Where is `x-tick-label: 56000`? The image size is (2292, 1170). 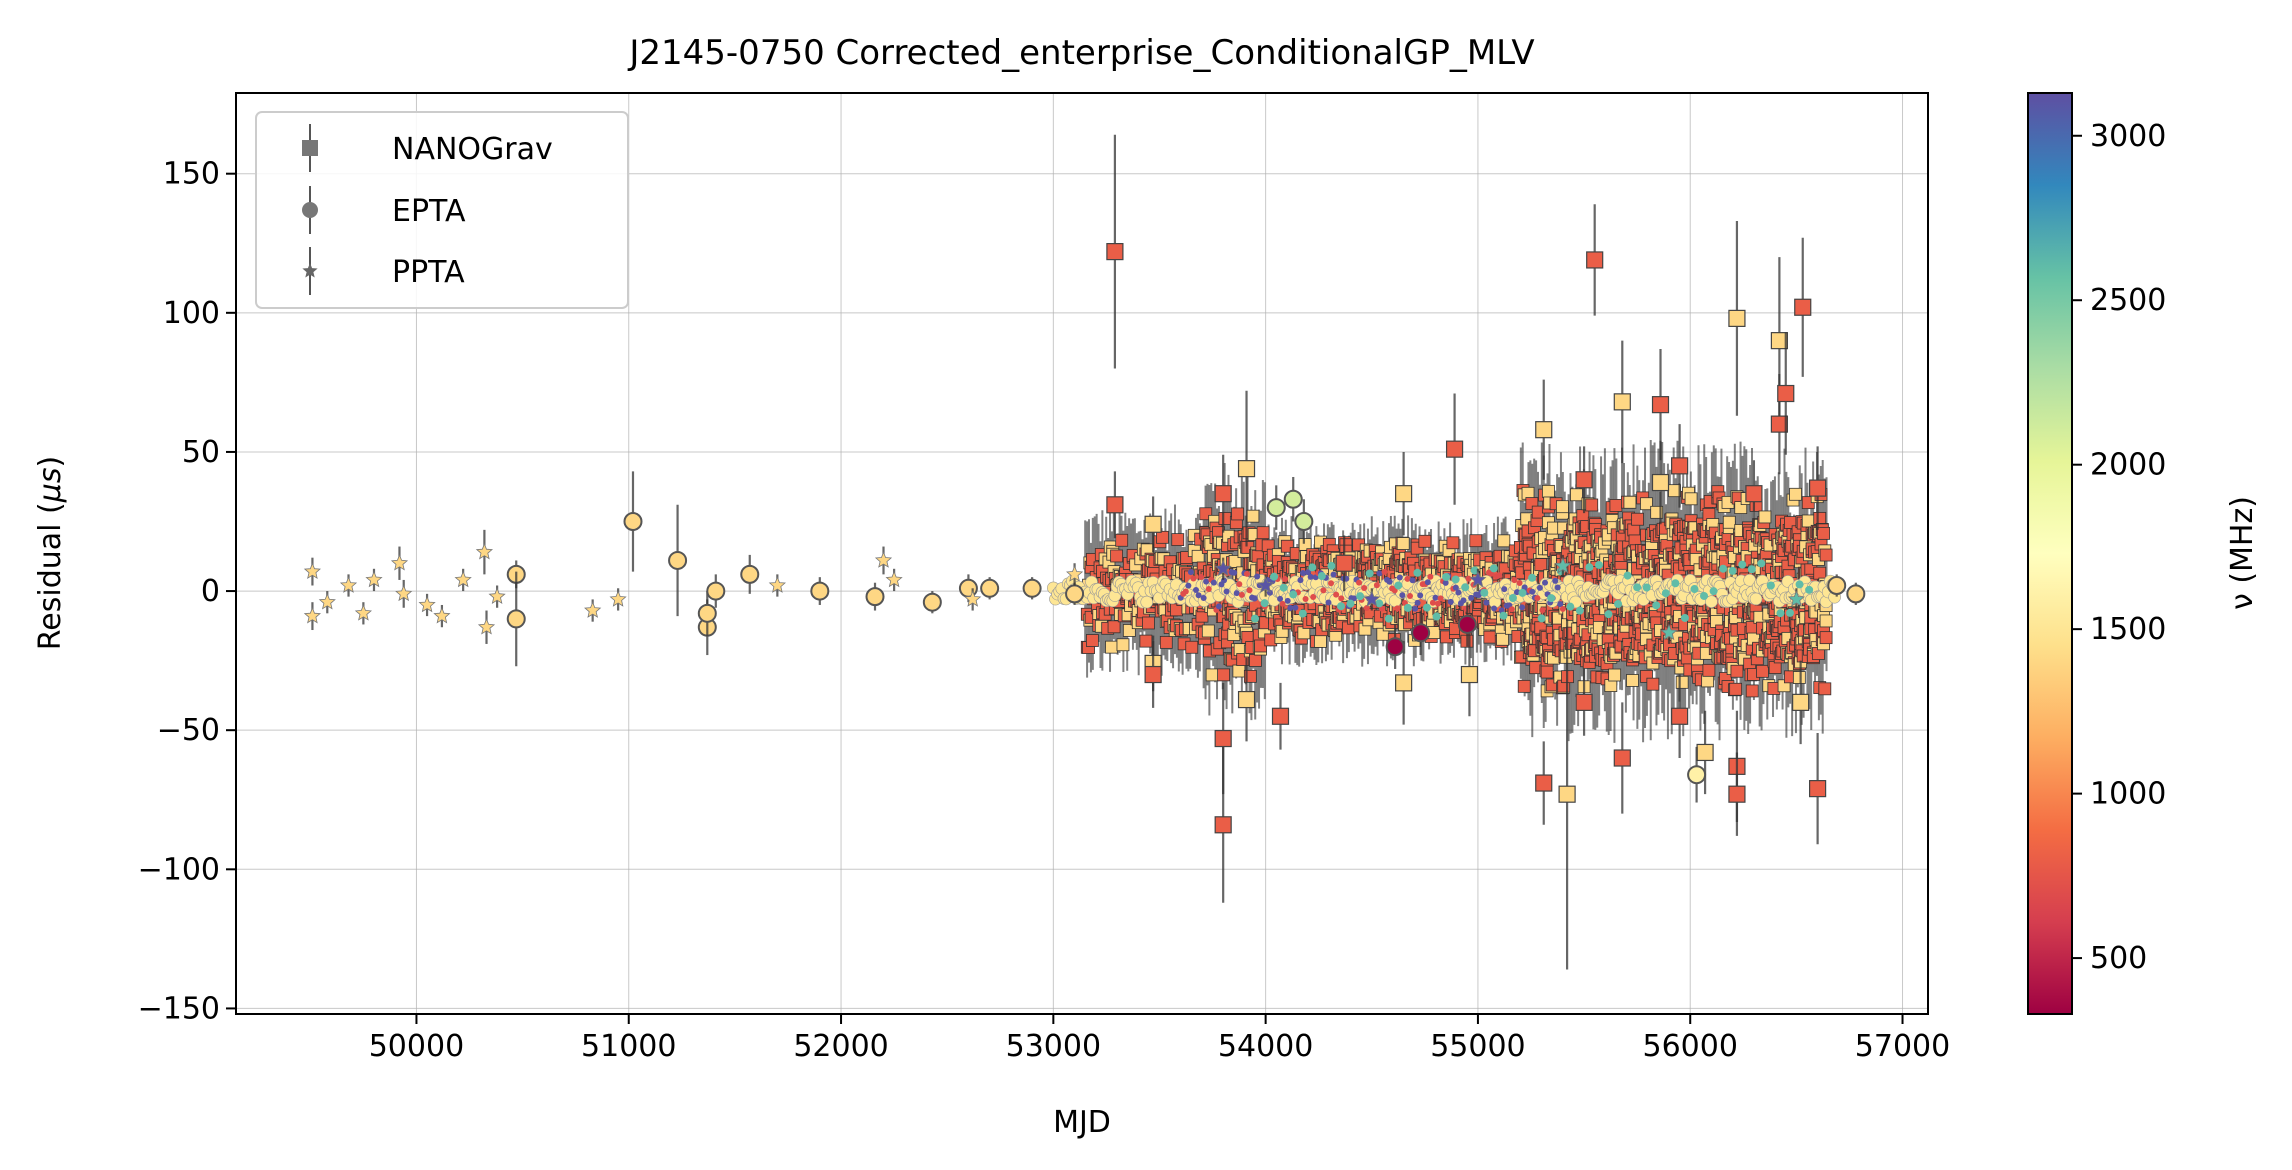
x-tick-label: 56000 is located at coordinates (1690, 1046).